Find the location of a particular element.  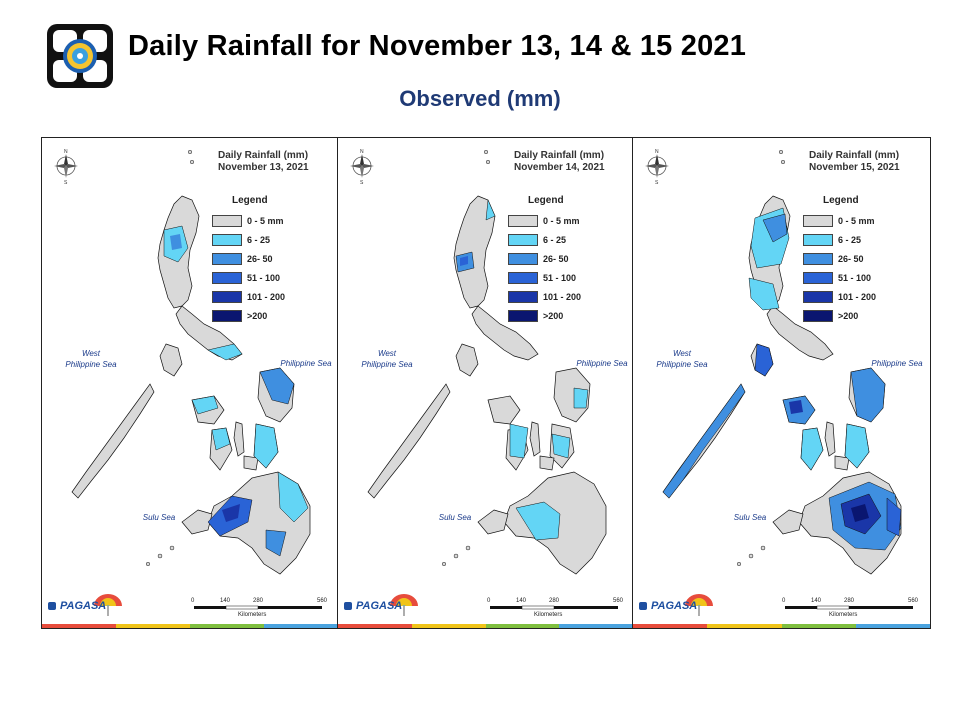

legend-item: 51 - 100 is located at coordinates (246, 278).